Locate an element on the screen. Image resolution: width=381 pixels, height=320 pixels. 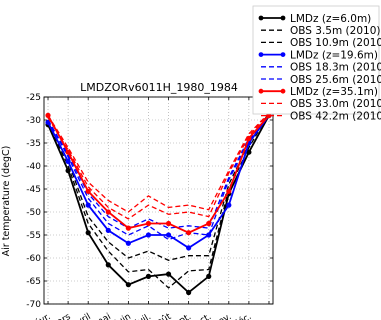
x-tick-label: oct. is located at coordinates (204, 316).